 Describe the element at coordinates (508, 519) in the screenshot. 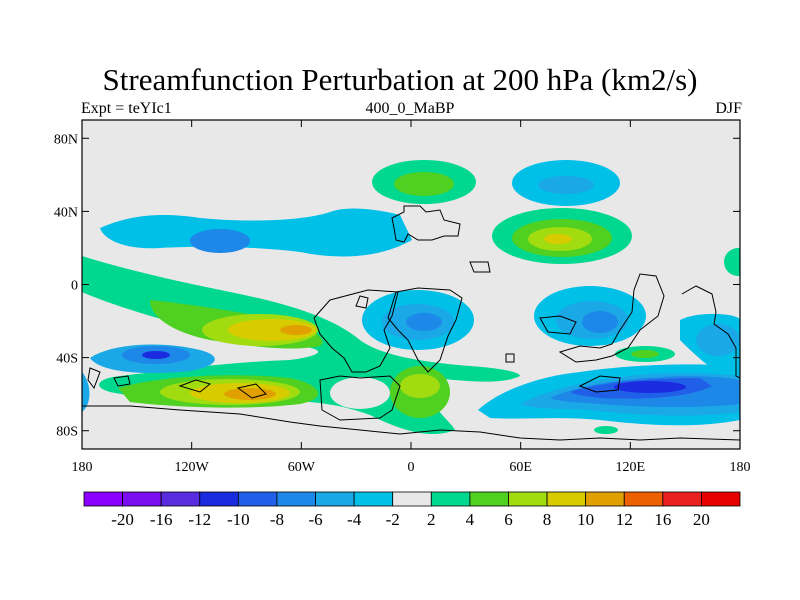

I see `colorbar-label: 6` at that location.